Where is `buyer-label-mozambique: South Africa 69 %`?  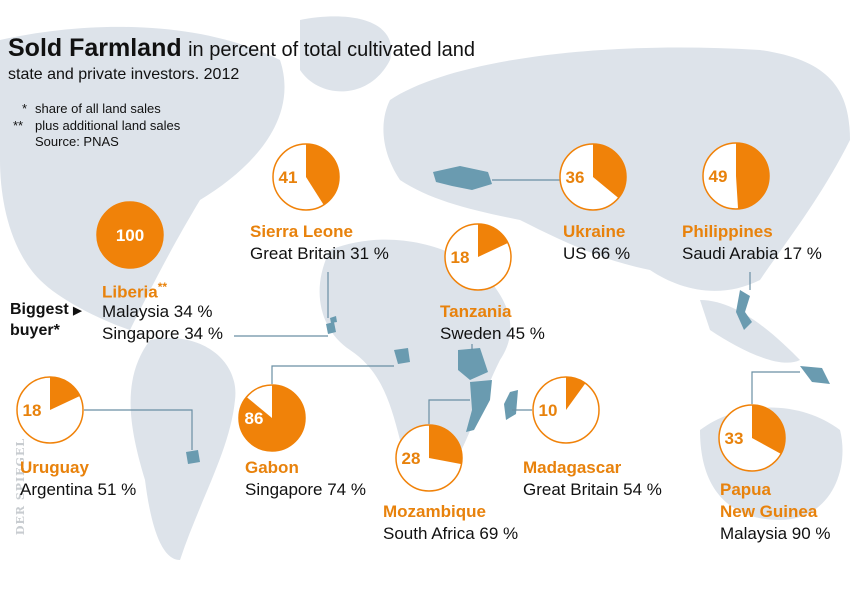
buyer-label-mozambique: South Africa 69 % is located at coordinates (451, 533).